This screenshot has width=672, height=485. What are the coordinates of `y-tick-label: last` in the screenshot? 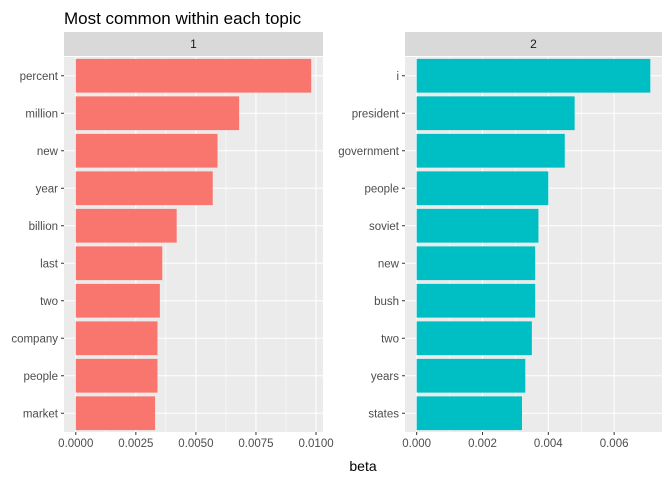 It's located at (49, 264).